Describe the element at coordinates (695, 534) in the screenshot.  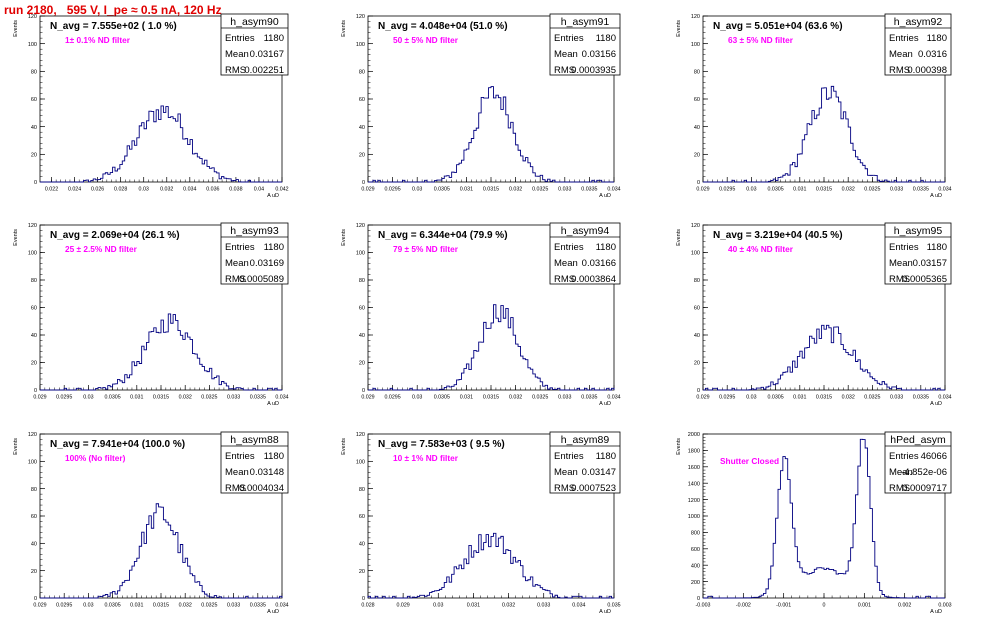
I see `y-tick-label: 800` at that location.